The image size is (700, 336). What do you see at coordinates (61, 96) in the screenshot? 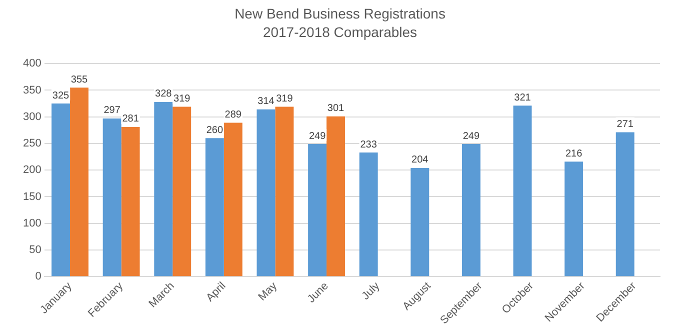
I see `data-label: 325` at bounding box center [61, 96].